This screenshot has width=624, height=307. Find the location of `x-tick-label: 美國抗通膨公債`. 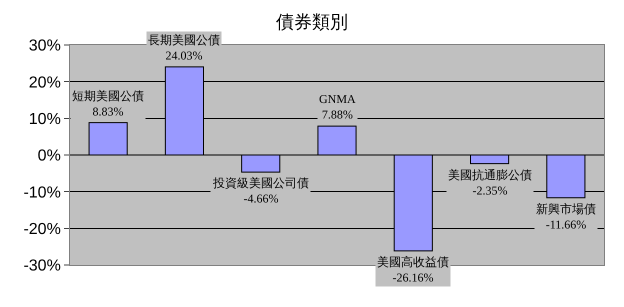

x-tick-label: 美國抗通膨公債 is located at coordinates (490, 175).